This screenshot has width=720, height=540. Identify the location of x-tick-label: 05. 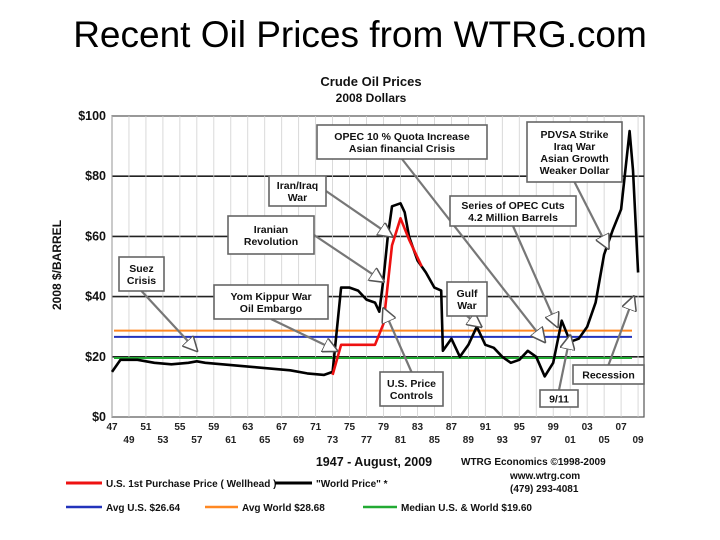
(605, 440).